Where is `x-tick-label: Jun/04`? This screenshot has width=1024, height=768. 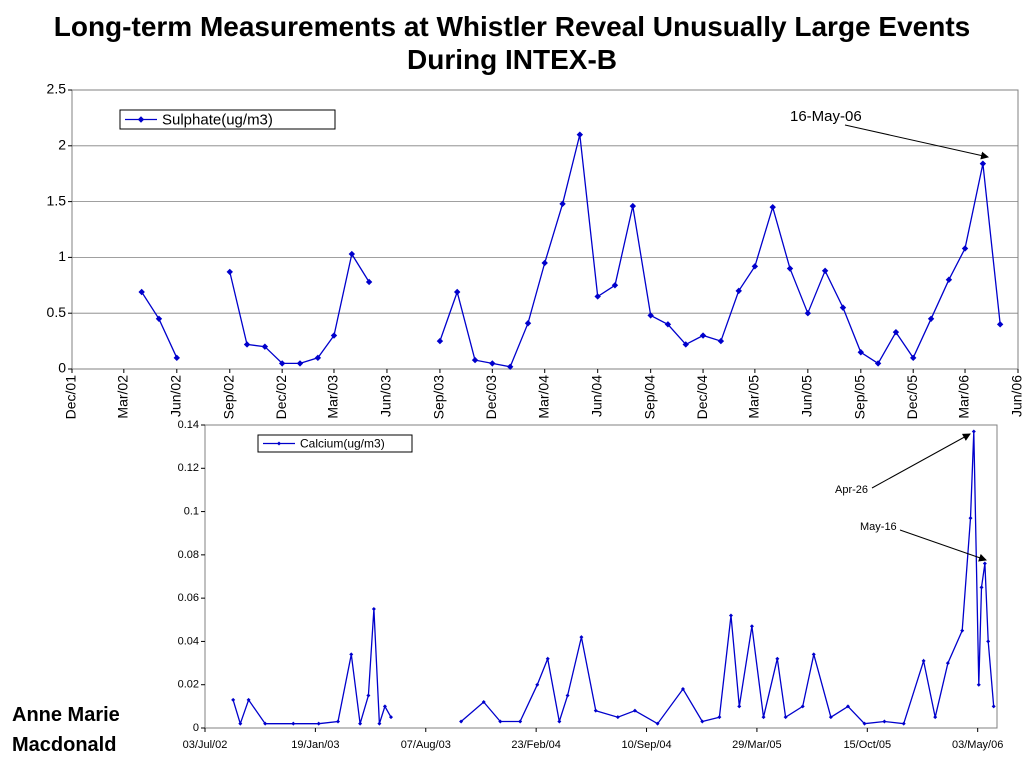 x-tick-label: Jun/04 is located at coordinates (596, 396).